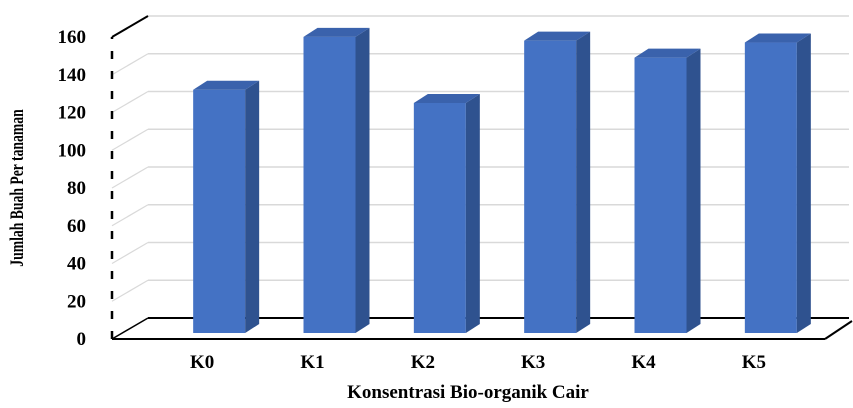 The height and width of the screenshot is (408, 853). I want to click on x-tick-label: K4, so click(643, 362).